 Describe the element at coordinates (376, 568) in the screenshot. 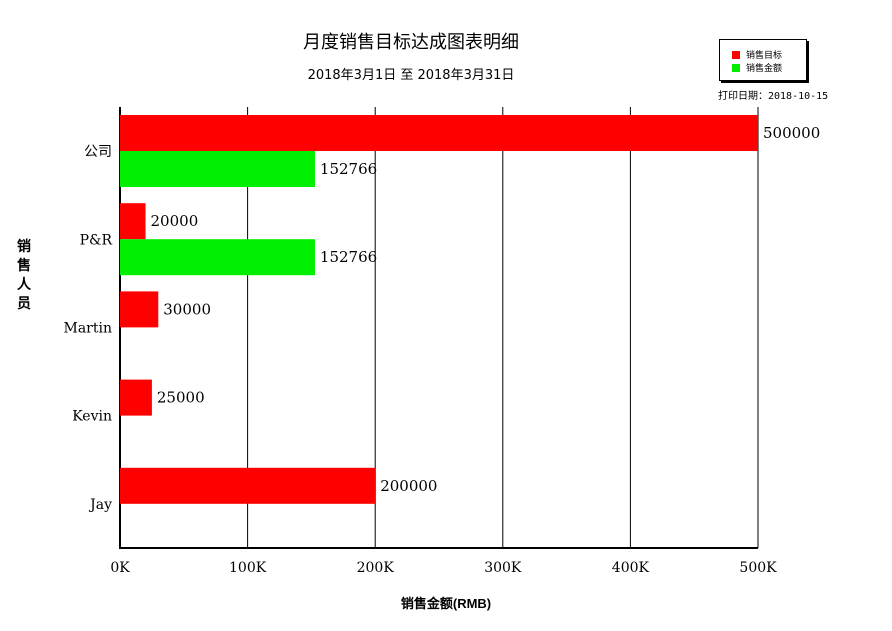

I see `x-tick-label: 200K` at that location.